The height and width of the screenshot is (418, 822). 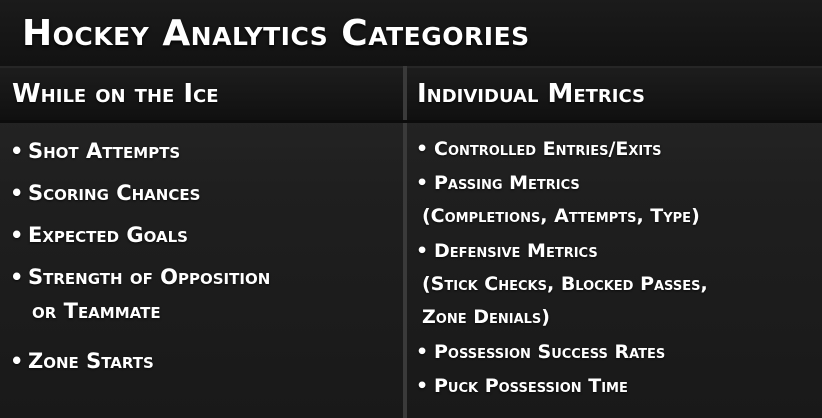 I want to click on list-item-text: Possession Success Rates, so click(x=550, y=352).